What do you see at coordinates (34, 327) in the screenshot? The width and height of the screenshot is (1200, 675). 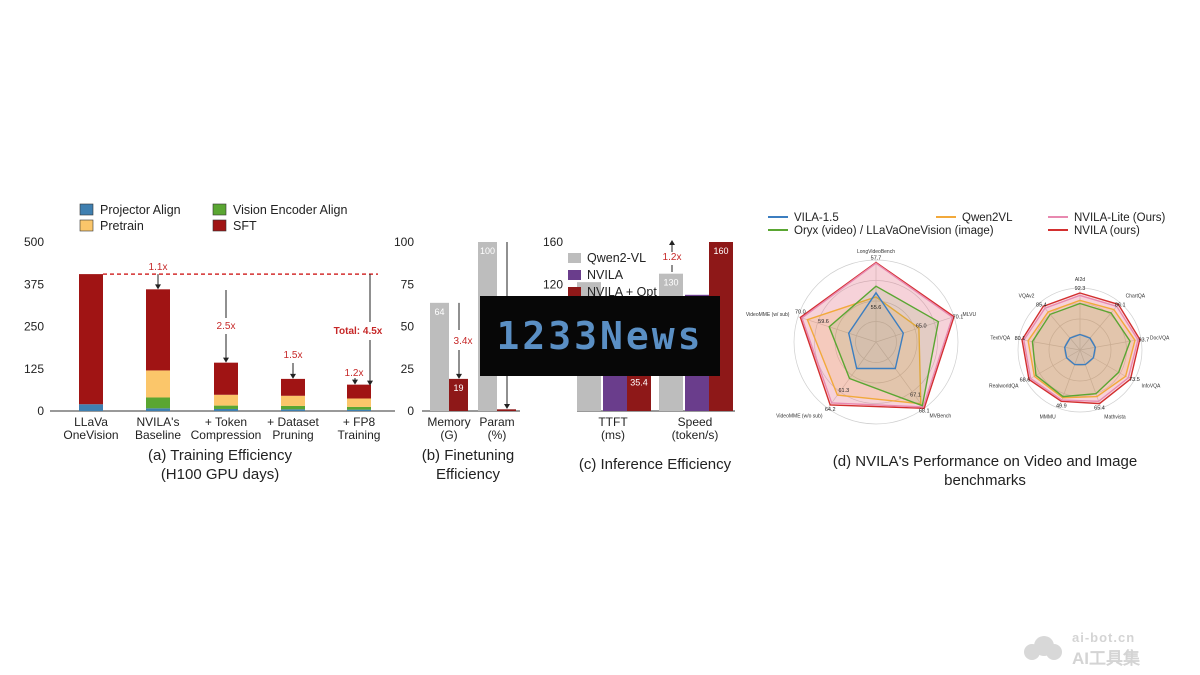 I see `panel-a-ytick: 250` at bounding box center [34, 327].